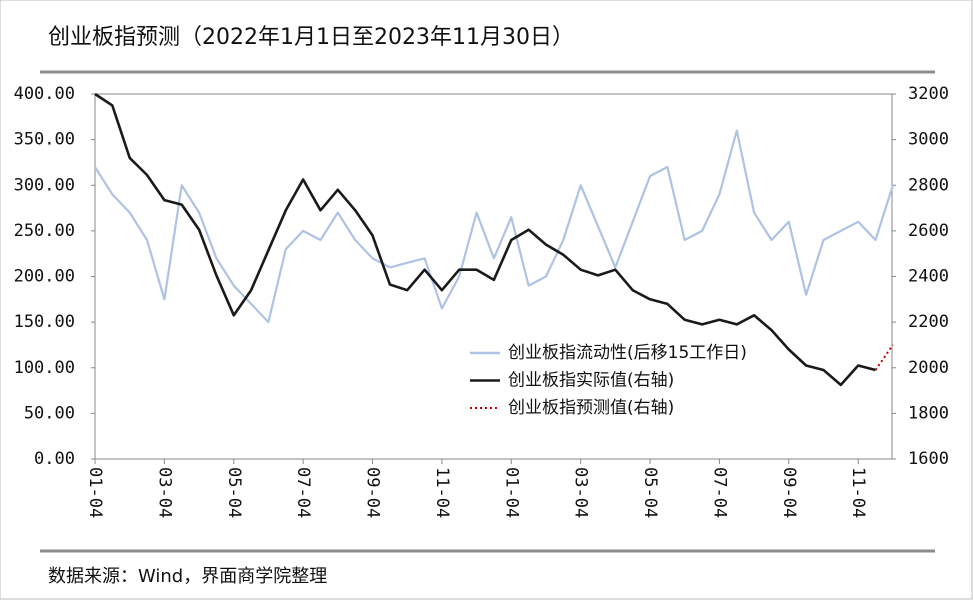 The image size is (973, 600). What do you see at coordinates (928, 322) in the screenshot?
I see `y2-tick-label: 2200` at bounding box center [928, 322].